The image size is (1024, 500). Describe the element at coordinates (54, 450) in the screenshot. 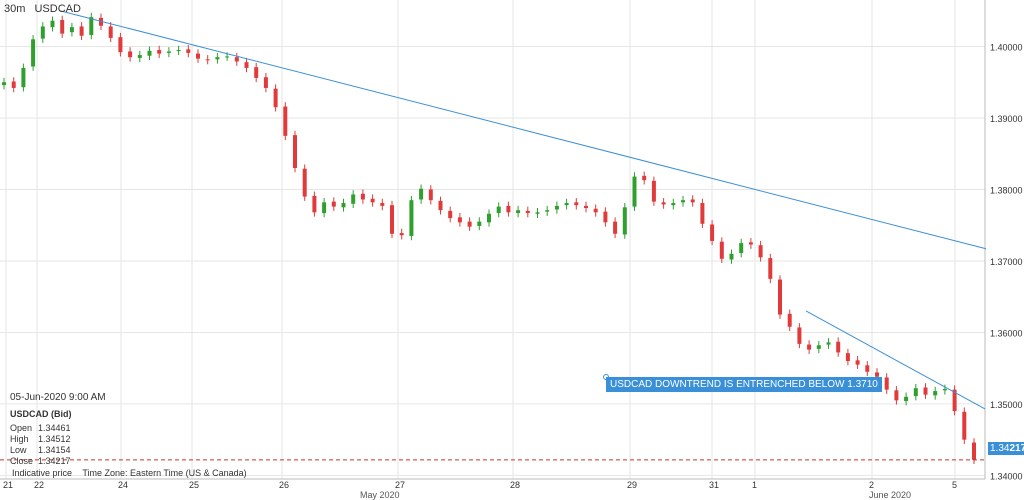

I see `ohlc-value: 1.34154` at that location.